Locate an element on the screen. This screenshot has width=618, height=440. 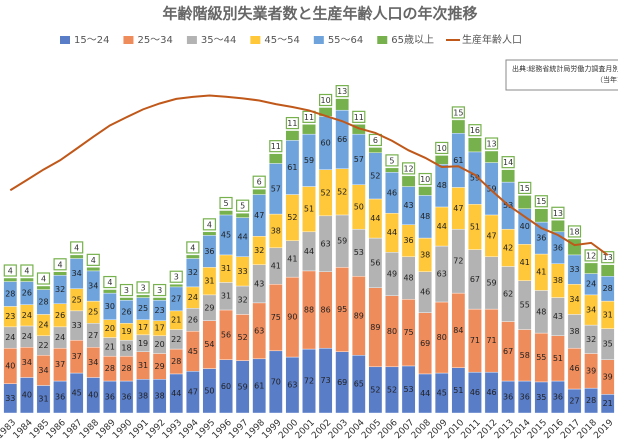
data-label: 75 is located at coordinates (276, 317).